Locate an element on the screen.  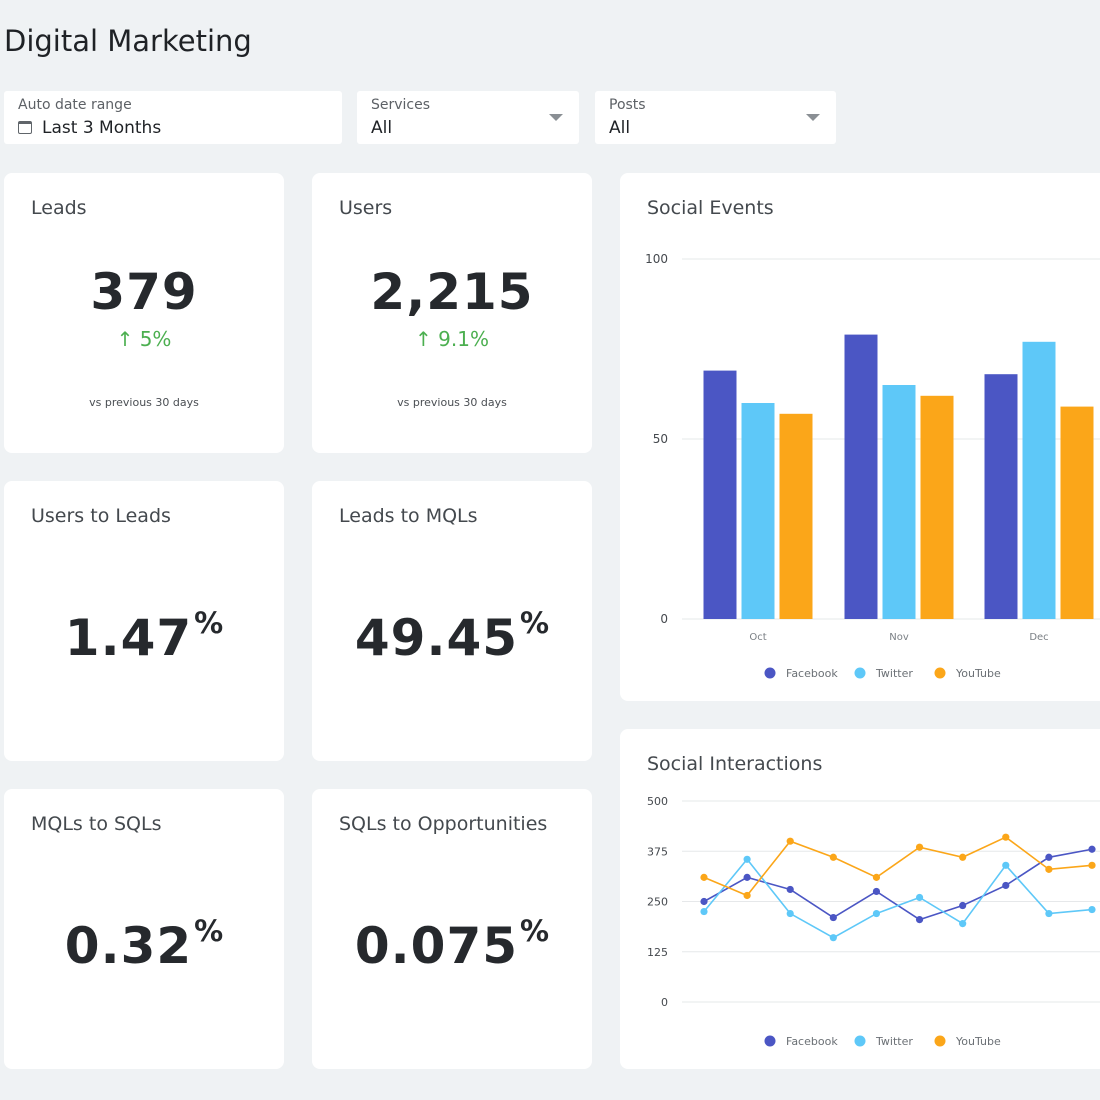
y-tick-label: 100 is located at coordinates (656, 259).